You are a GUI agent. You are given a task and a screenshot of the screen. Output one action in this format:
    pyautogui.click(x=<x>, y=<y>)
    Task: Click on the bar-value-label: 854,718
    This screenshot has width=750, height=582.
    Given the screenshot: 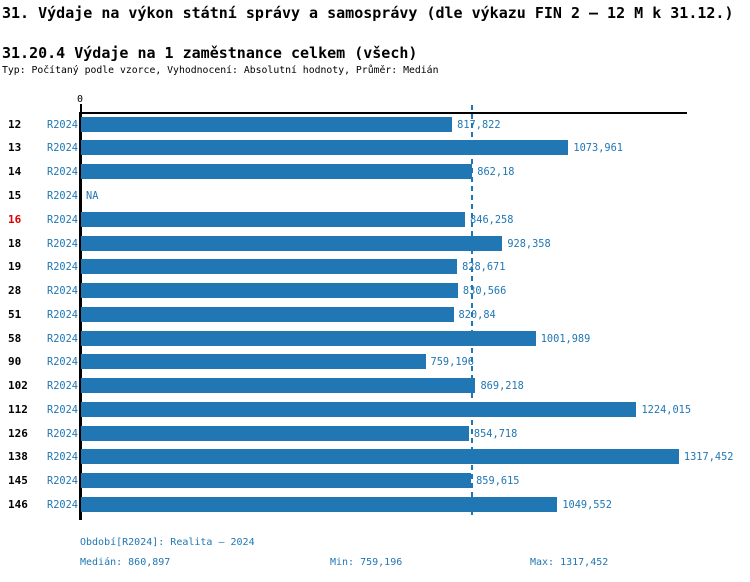 What is the action you would take?
    pyautogui.click(x=495, y=433)
    